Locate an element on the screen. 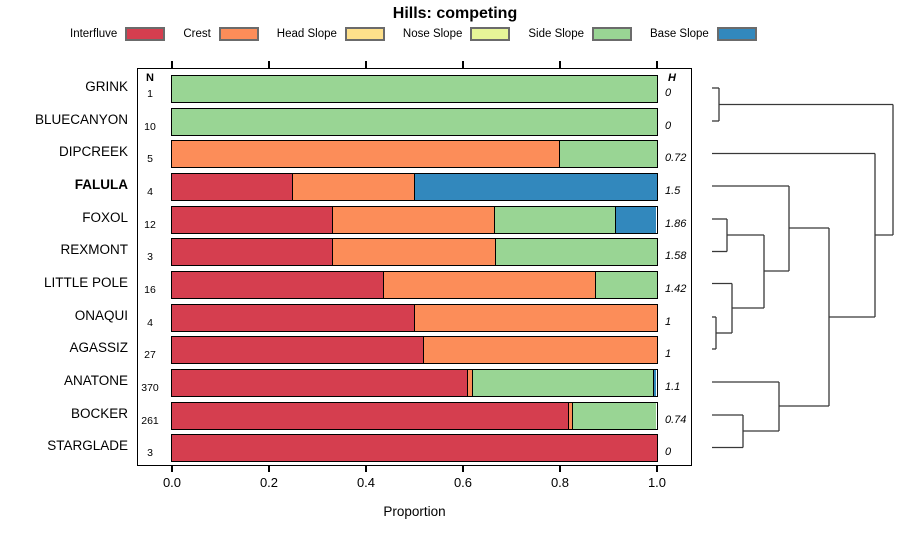 This screenshot has height=540, width=900. n-value: 27 is located at coordinates (150, 355).